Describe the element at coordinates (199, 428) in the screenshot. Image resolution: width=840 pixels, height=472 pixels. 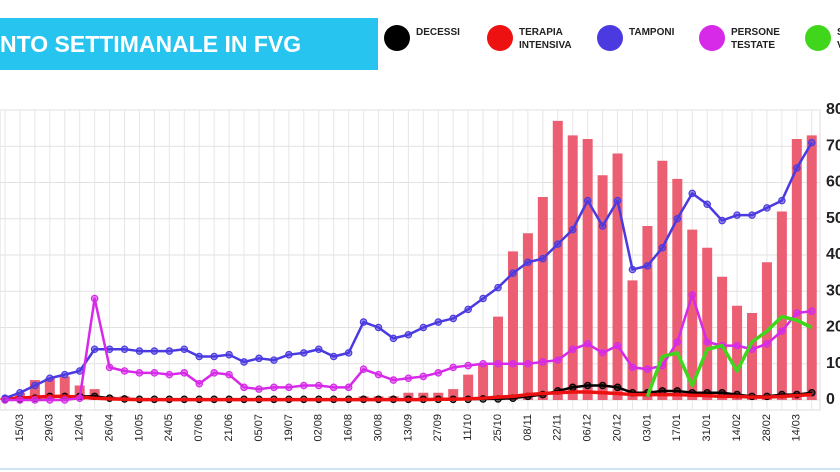
I see `x-tick-label: 07/06` at that location.